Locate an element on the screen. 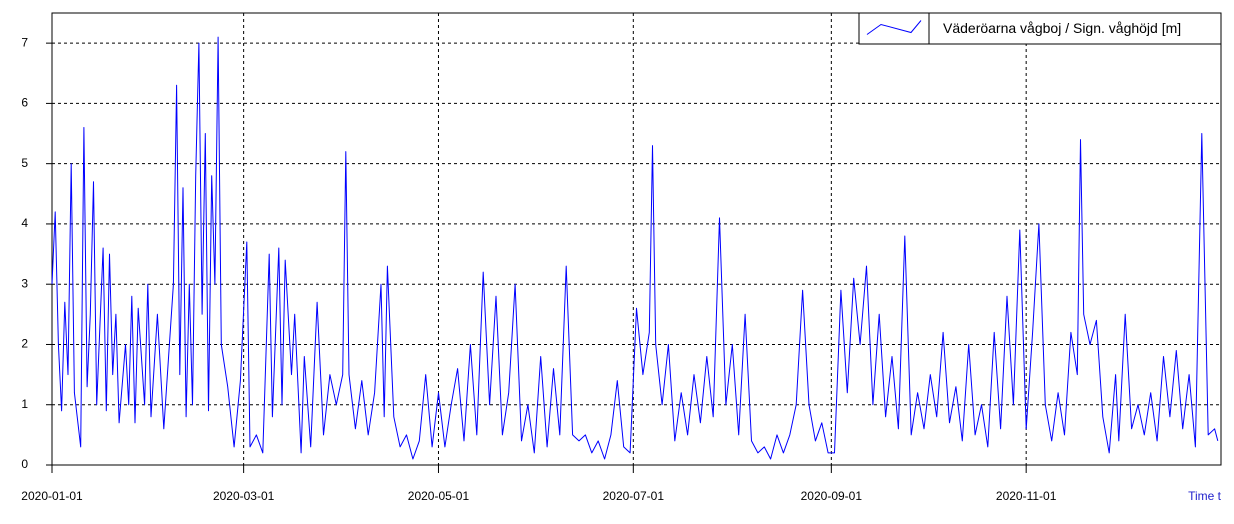 The width and height of the screenshot is (1234, 524). x-tick-label: 2020-11-01 is located at coordinates (1026, 496).